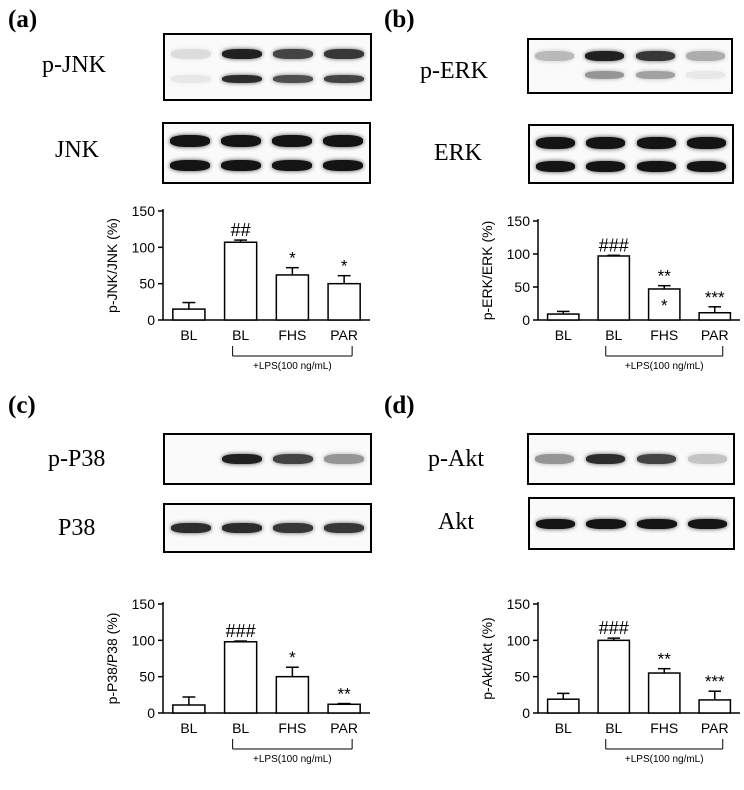  What do you see at coordinates (241, 230) in the screenshot?
I see `significance-label: ##` at bounding box center [241, 230].